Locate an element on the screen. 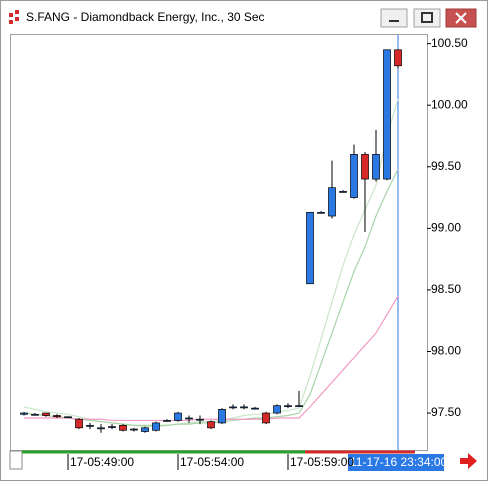  scroll-thumb is located at coordinates (16, 460).